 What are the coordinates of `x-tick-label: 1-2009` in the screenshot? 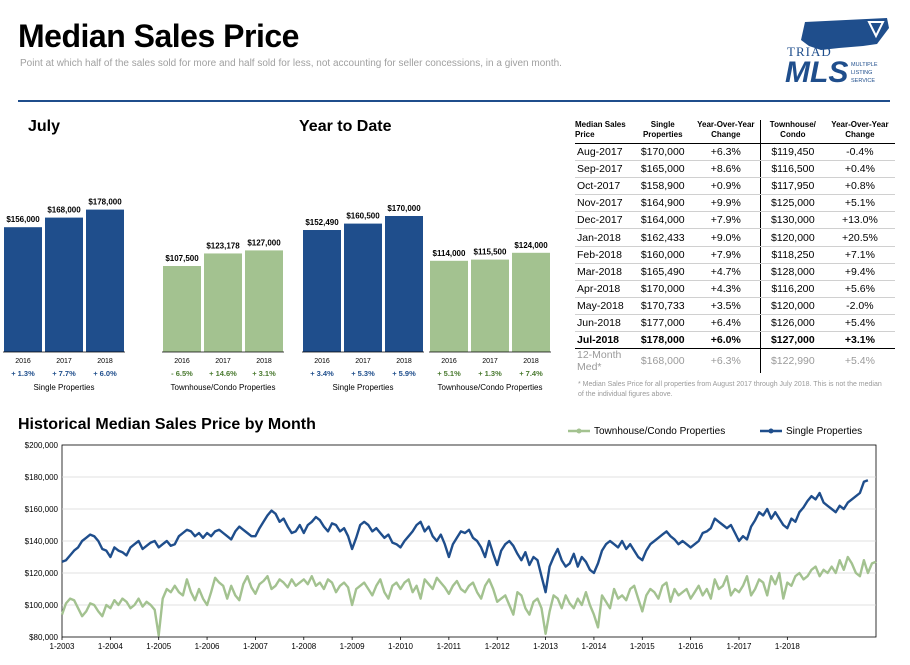 It's located at (352, 646).